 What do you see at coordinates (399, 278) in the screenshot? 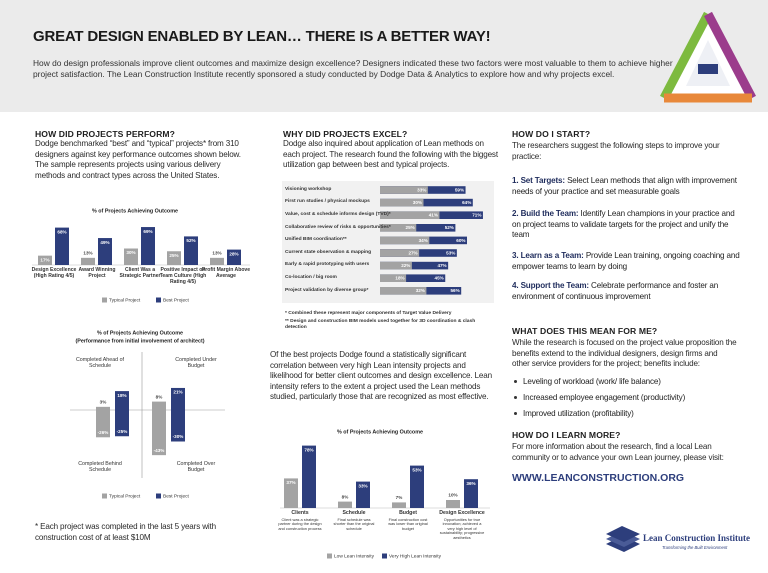
I see `value-label: 18%` at bounding box center [399, 278].